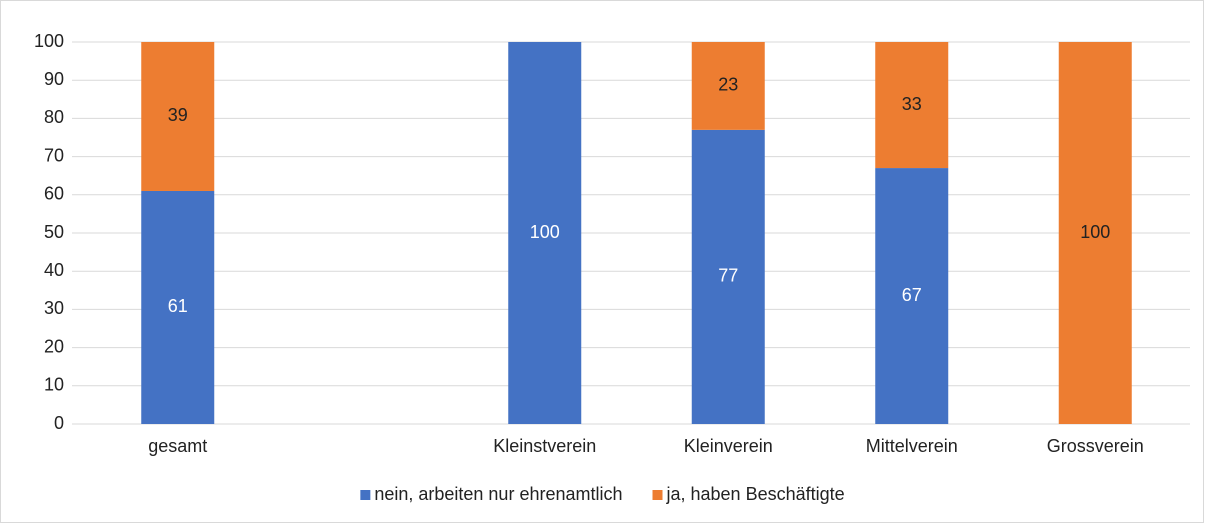  I want to click on data-label: 61, so click(178, 306).